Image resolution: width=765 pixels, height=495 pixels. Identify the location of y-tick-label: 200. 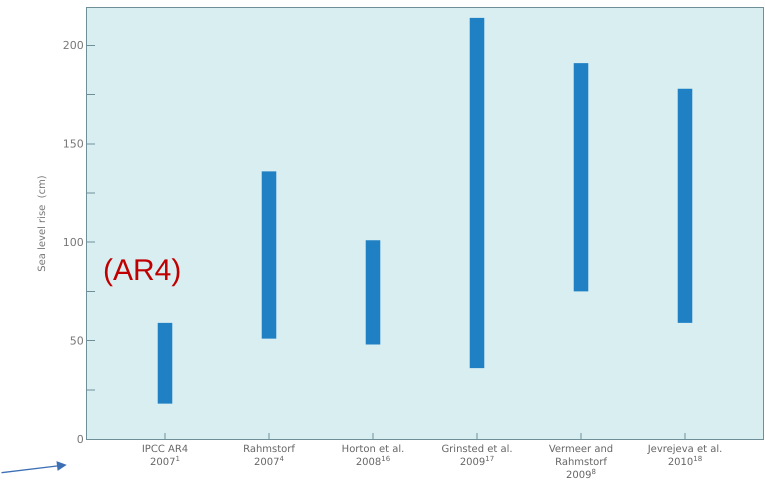
(73, 45).